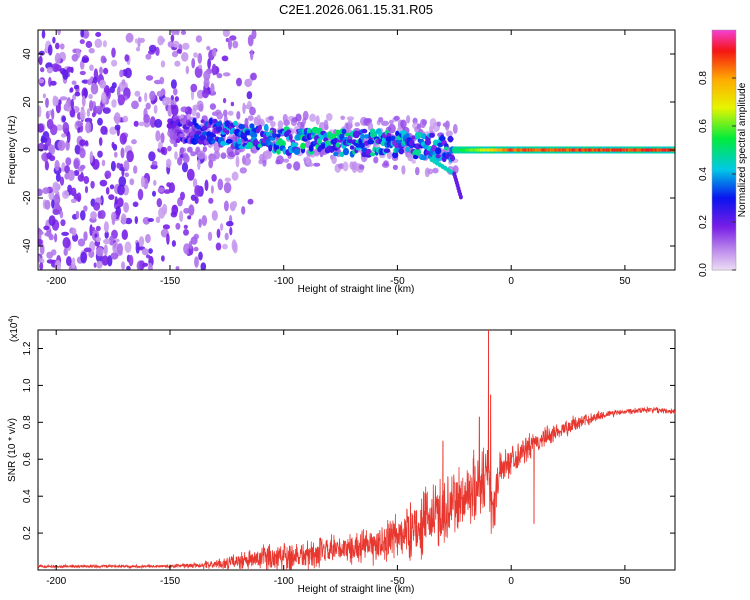  Describe the element at coordinates (511, 281) in the screenshot. I see `spectrogram-x-tick-label: 0` at that location.